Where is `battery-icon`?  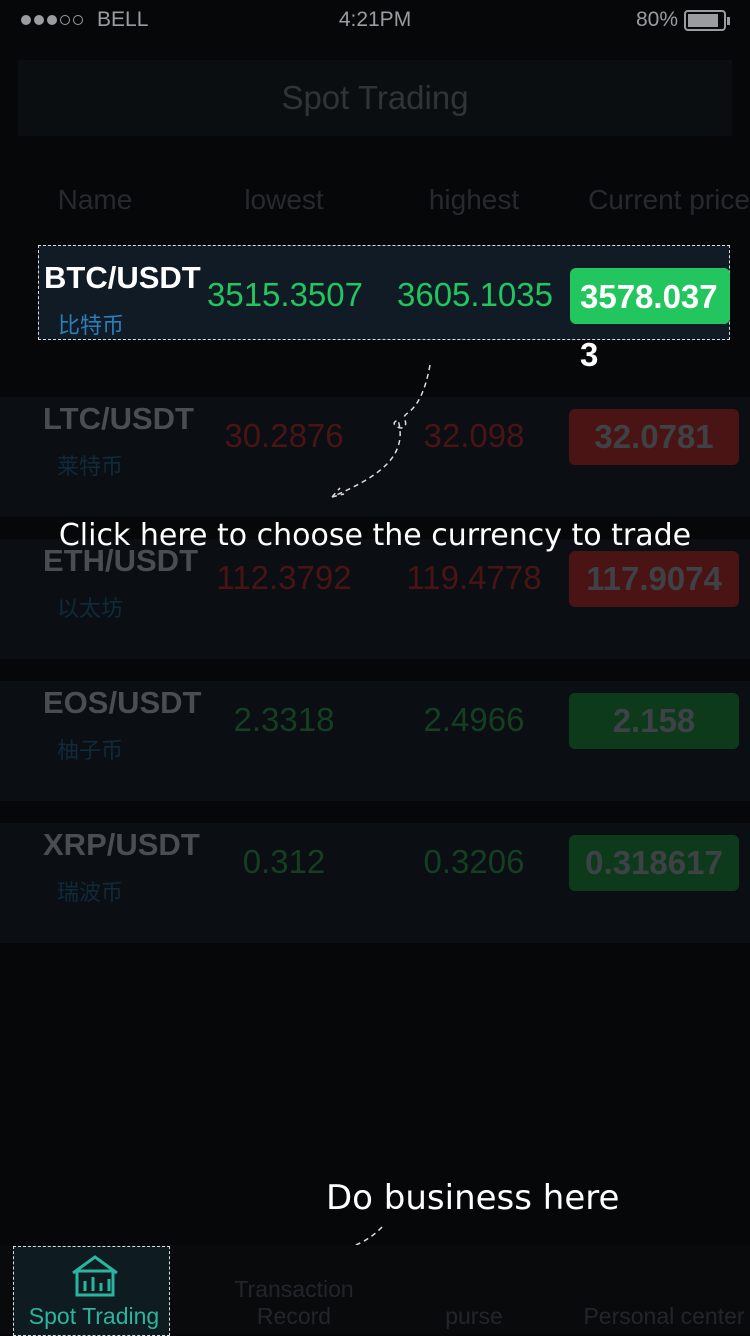
battery-icon is located at coordinates (707, 20).